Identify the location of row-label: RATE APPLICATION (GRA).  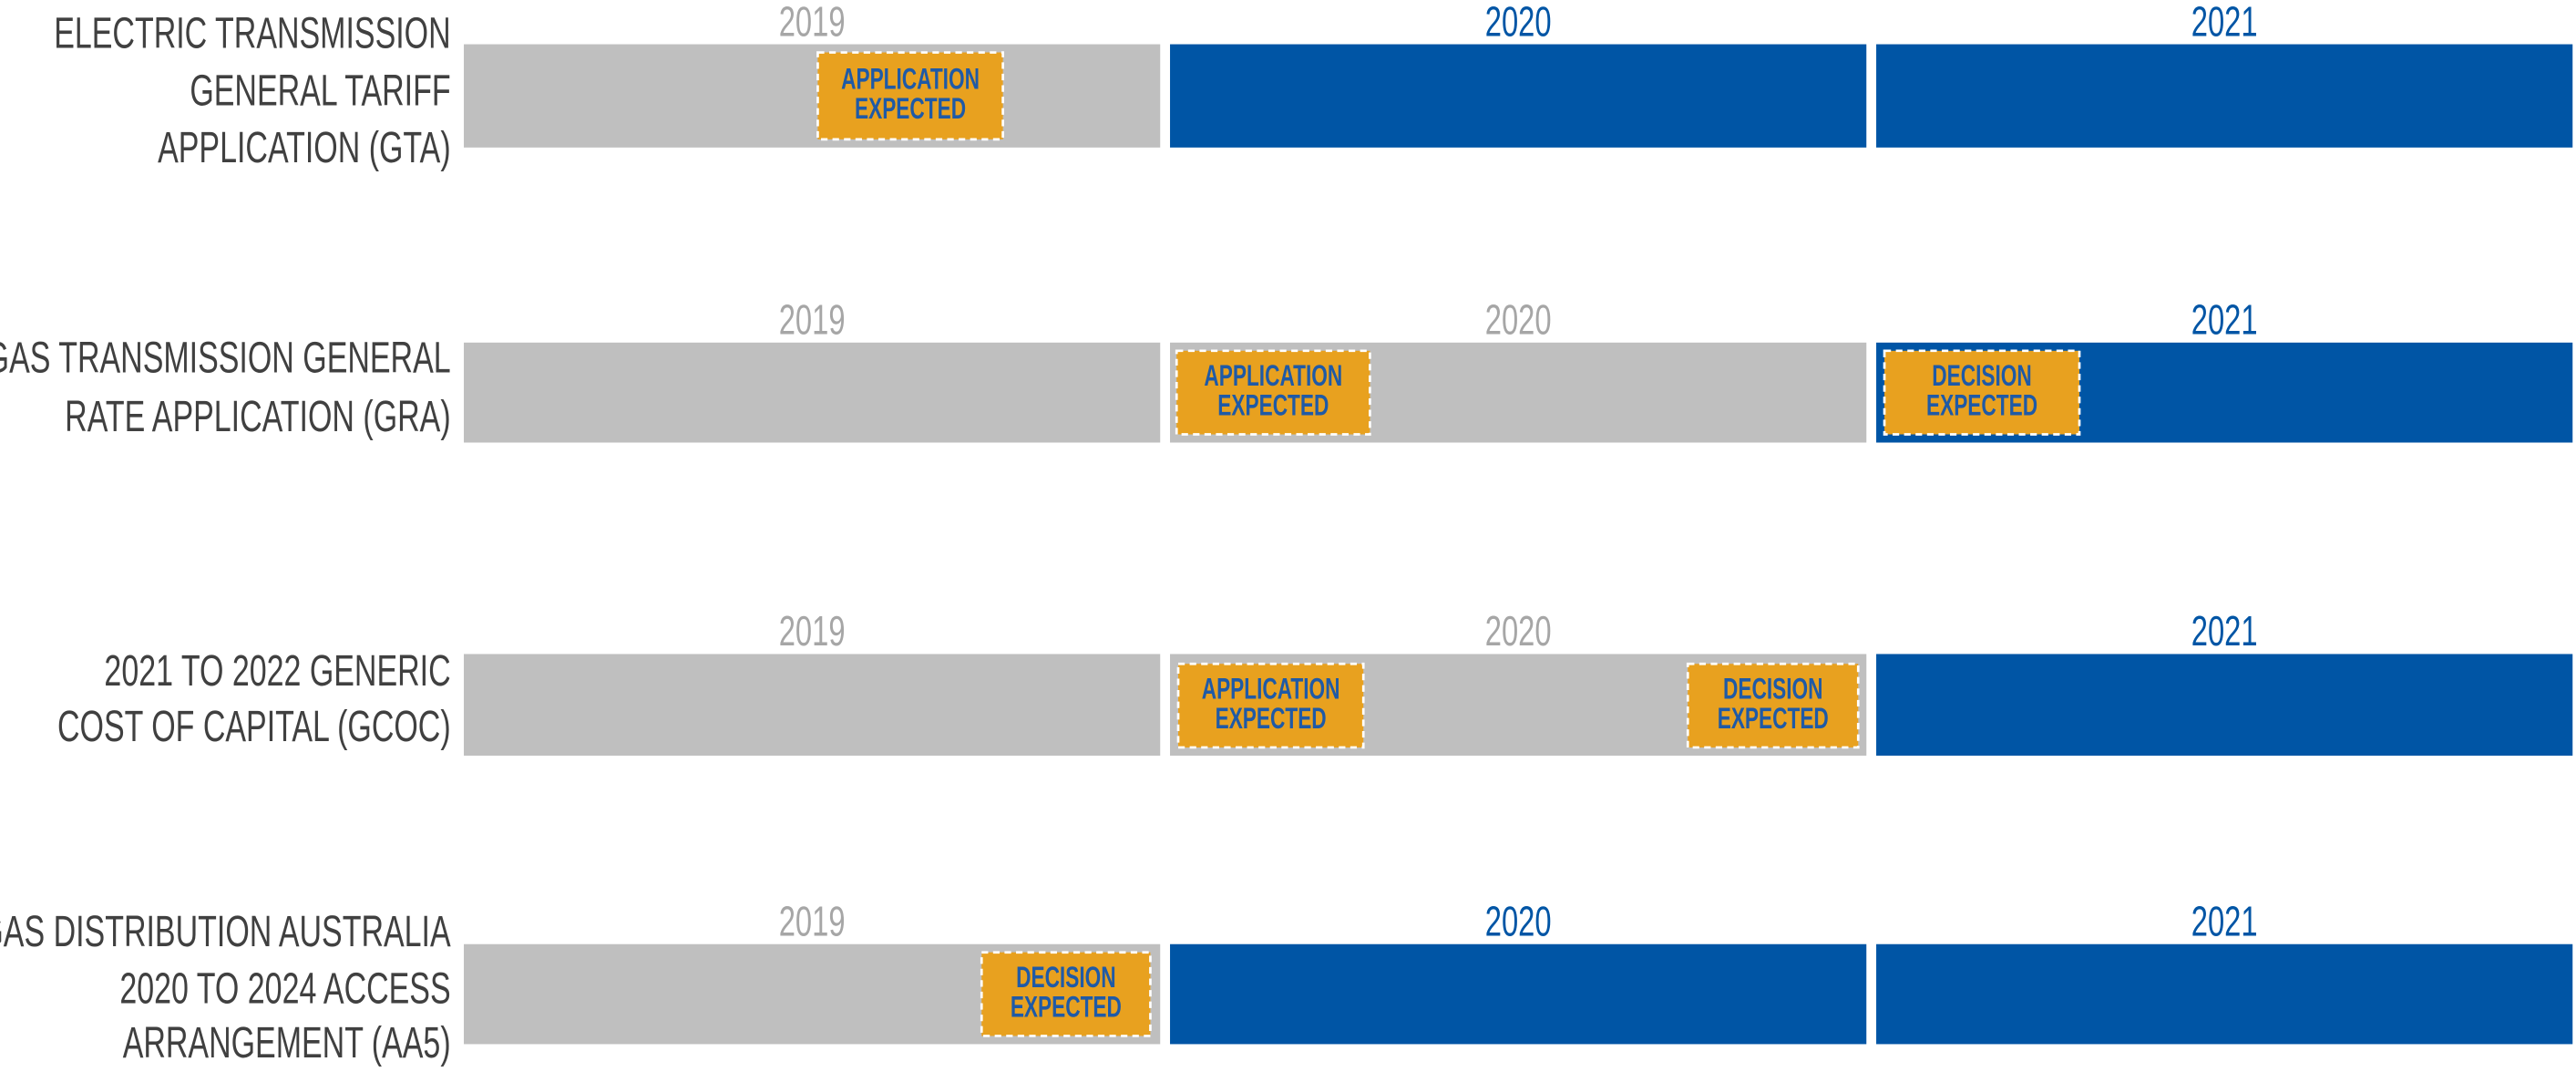
(257, 415).